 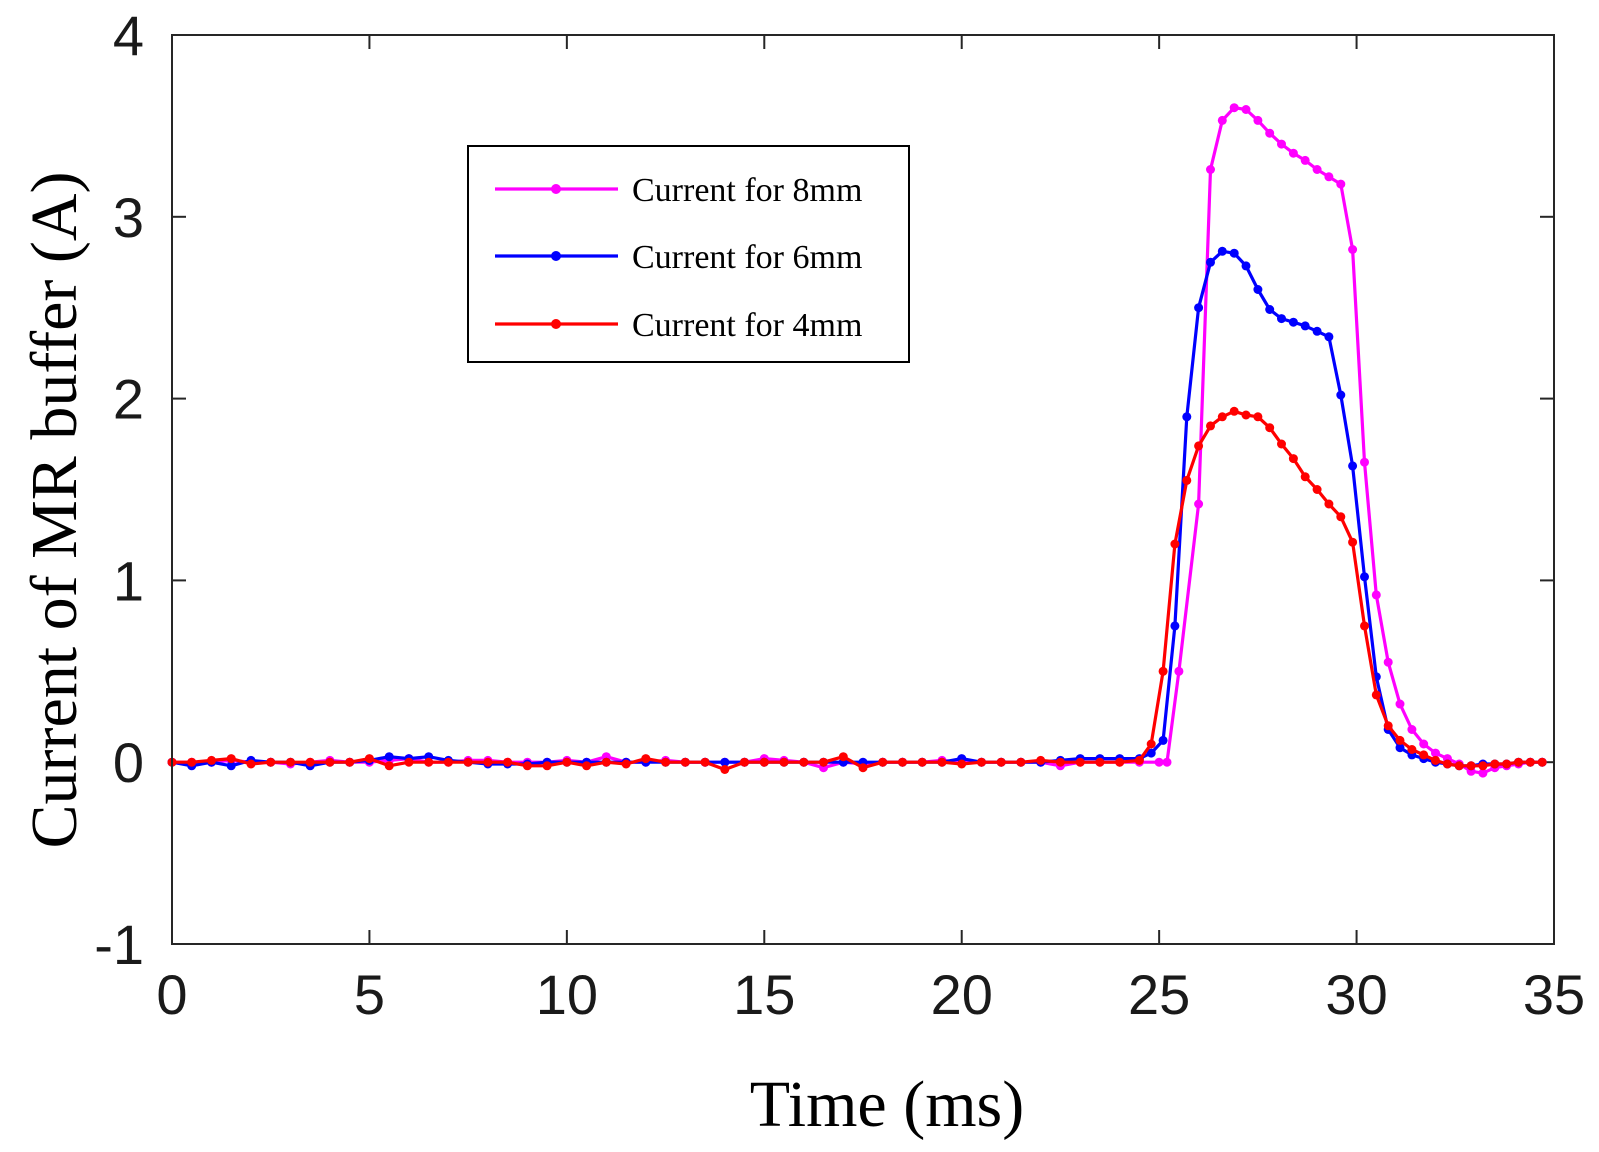 What do you see at coordinates (128, 217) in the screenshot?
I see `y-tick-label: 3` at bounding box center [128, 217].